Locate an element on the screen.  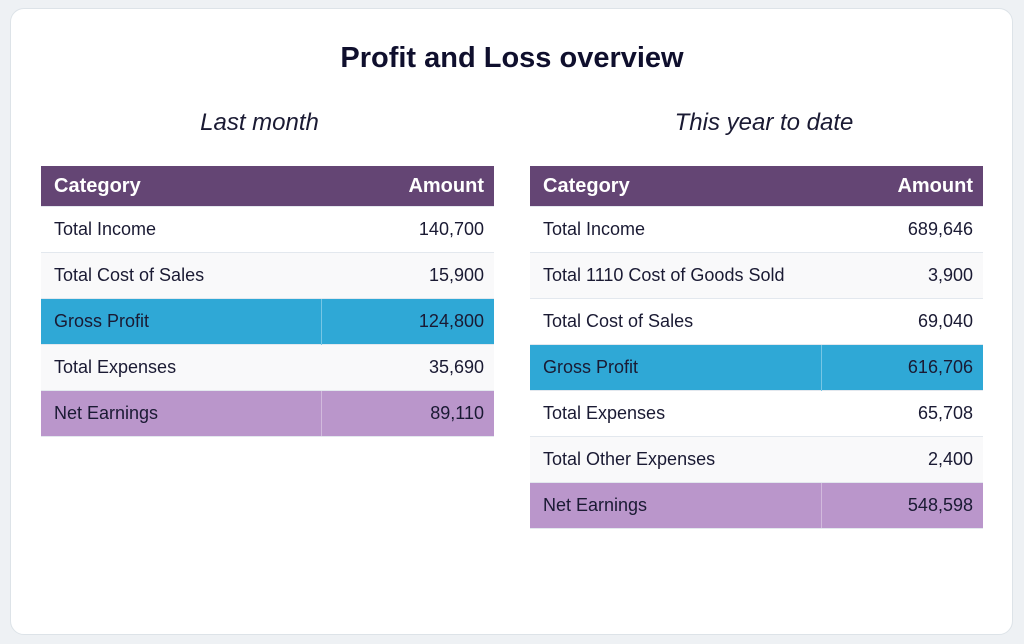
table-row: Total Other Expenses 2,400 is located at coordinates (756, 459).